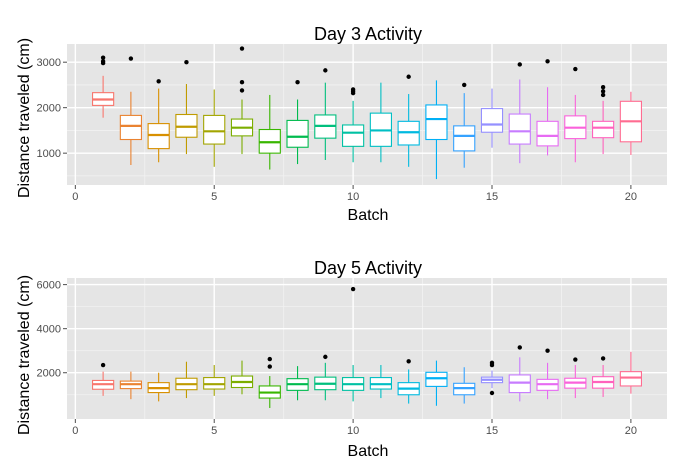  What do you see at coordinates (353, 197) in the screenshot?
I see `day3-x-tick-label: 10` at bounding box center [353, 197].